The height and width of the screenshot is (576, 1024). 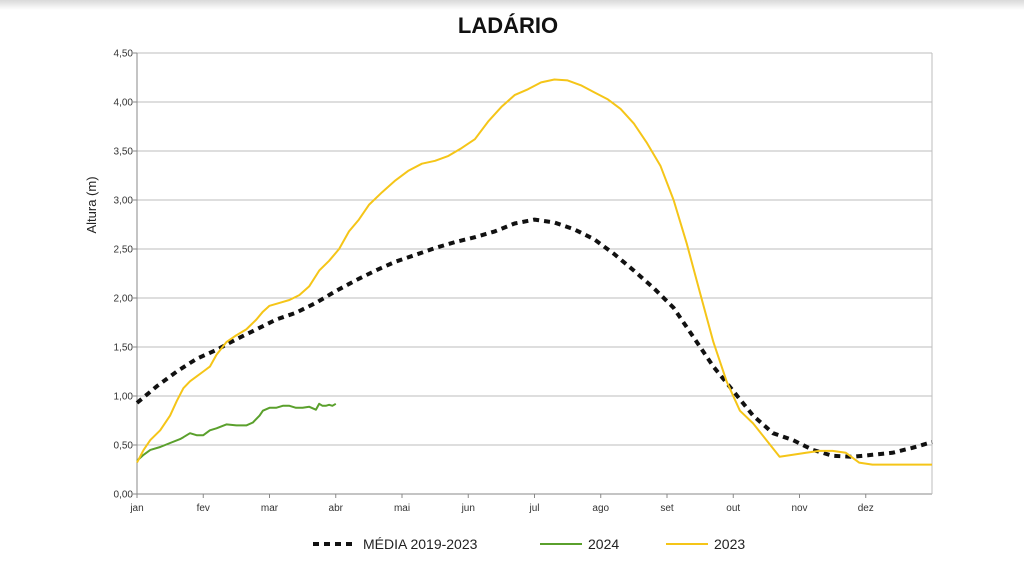 What do you see at coordinates (512, 5) in the screenshot?
I see `top-edge-shadow` at bounding box center [512, 5].